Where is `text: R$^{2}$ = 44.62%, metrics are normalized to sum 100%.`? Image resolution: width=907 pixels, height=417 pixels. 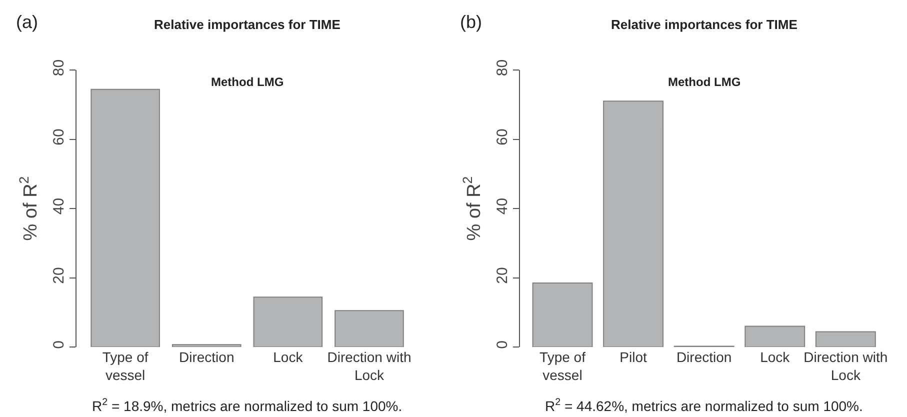 text: R$^{2}$ = 44.62%, metrics are normalized to sum 100%. is located at coordinates (704, 405).